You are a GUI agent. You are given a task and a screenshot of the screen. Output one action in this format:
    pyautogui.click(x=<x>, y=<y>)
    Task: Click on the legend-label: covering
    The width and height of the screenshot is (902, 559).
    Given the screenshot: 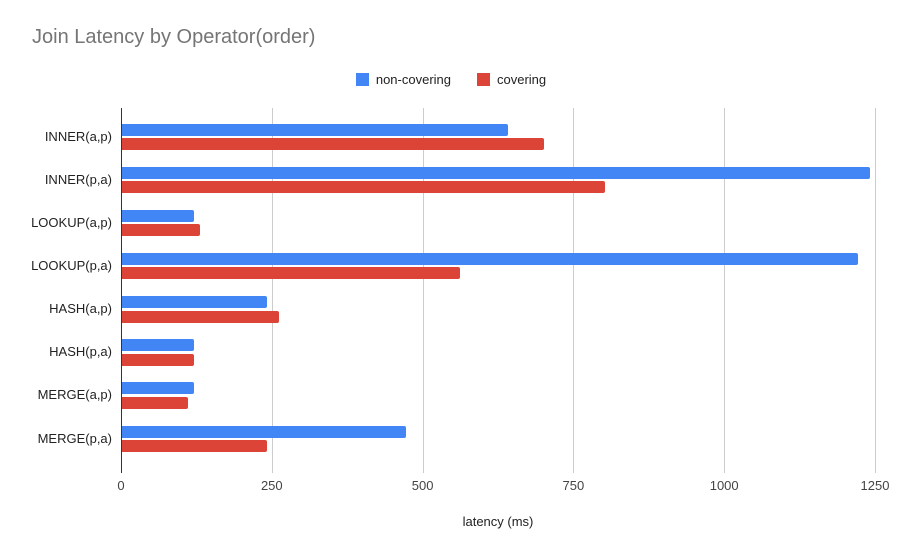 What is the action you would take?
    pyautogui.click(x=522, y=79)
    